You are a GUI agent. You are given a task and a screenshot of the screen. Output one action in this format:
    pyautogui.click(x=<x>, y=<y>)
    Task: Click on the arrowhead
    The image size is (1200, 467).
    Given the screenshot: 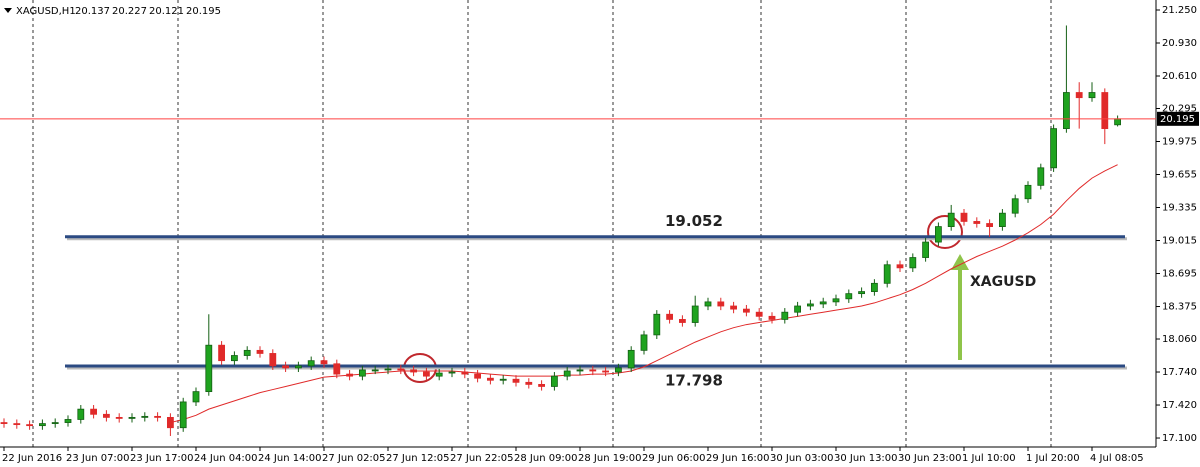 What is the action you would take?
    pyautogui.click(x=960, y=262)
    